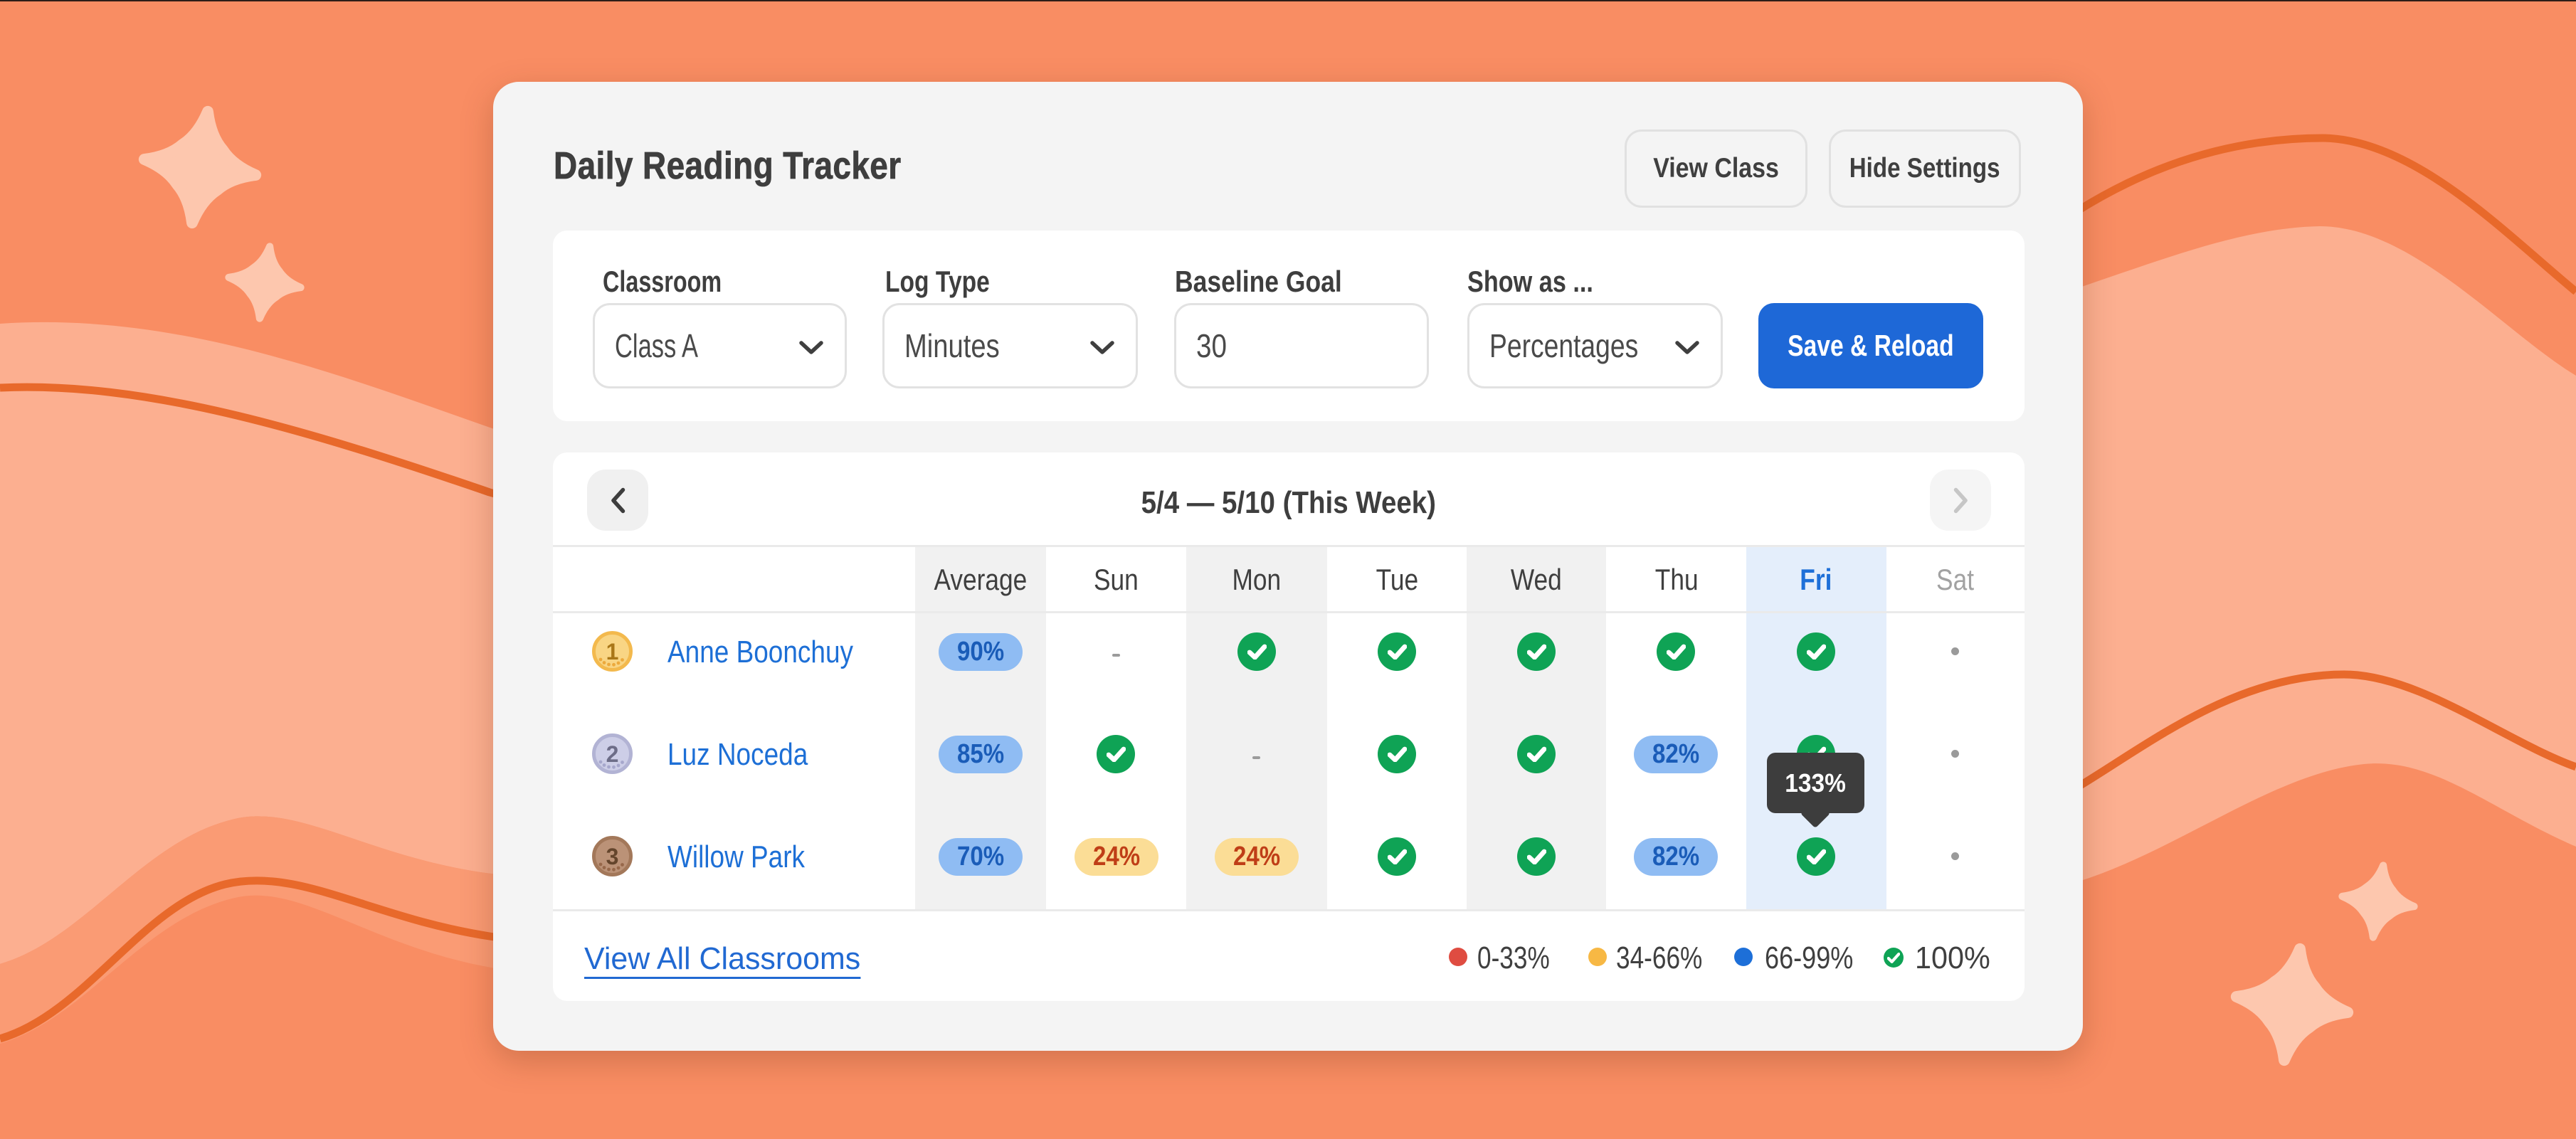  What do you see at coordinates (612, 856) in the screenshot?
I see `svg-text: 3` at bounding box center [612, 856].